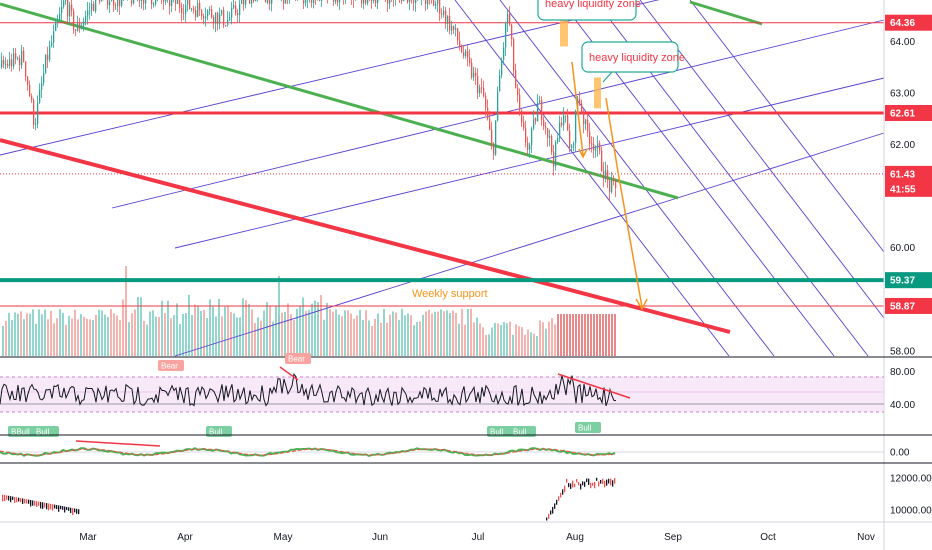 The height and width of the screenshot is (550, 932). Describe the element at coordinates (902, 351) in the screenshot. I see `price-tick-label: 58.00` at that location.